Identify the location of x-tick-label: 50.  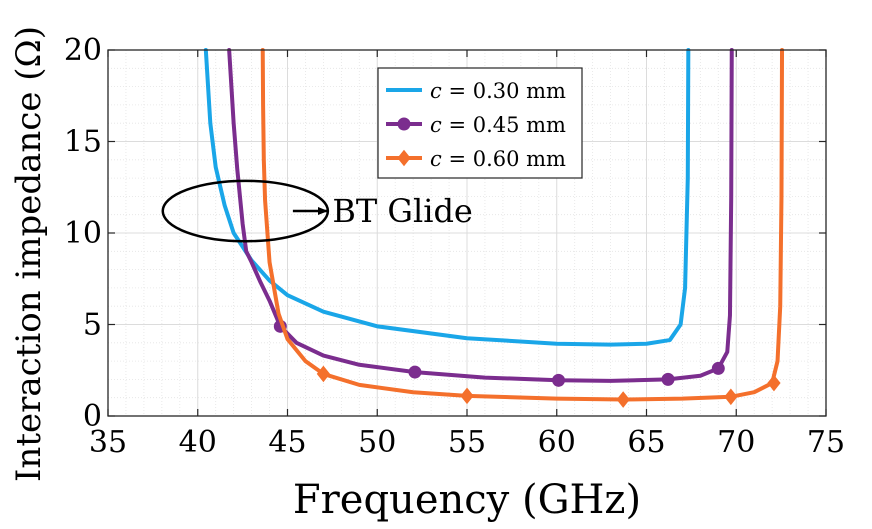
(377, 442).